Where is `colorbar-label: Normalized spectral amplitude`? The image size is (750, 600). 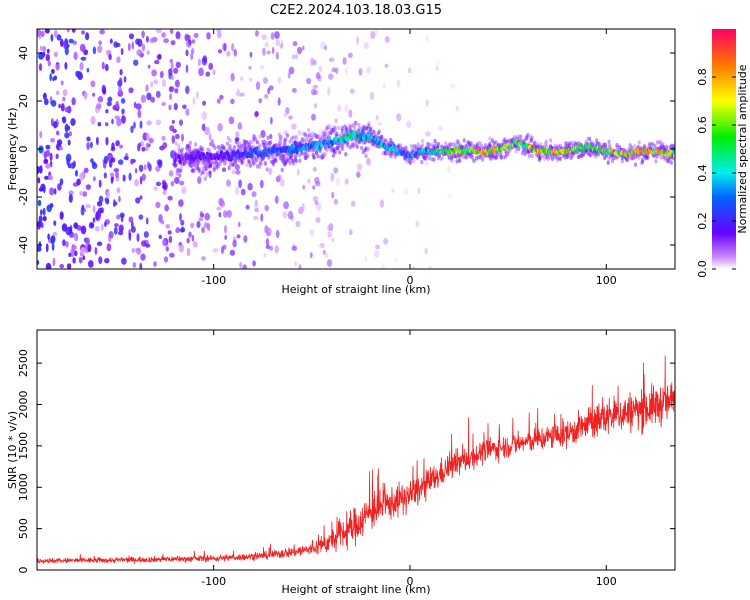
colorbar-label: Normalized spectral amplitude is located at coordinates (742, 148).